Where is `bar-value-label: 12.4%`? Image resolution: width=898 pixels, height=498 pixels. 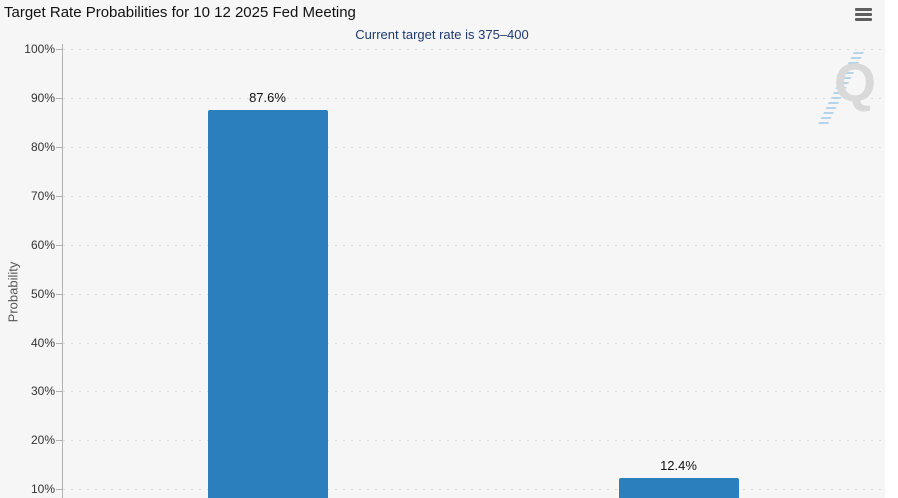 bar-value-label: 12.4% is located at coordinates (678, 465).